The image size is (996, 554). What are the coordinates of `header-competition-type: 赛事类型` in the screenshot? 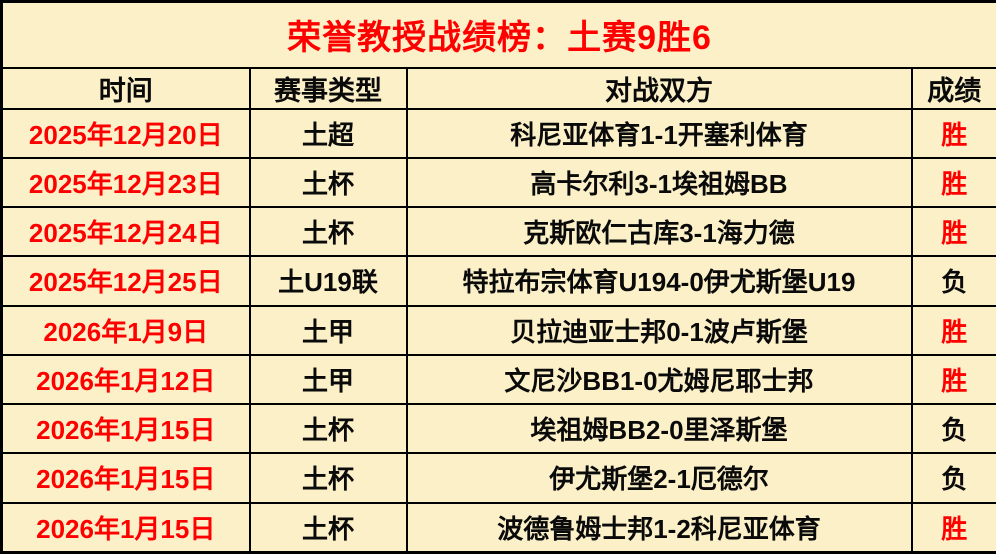 It's located at (328, 88).